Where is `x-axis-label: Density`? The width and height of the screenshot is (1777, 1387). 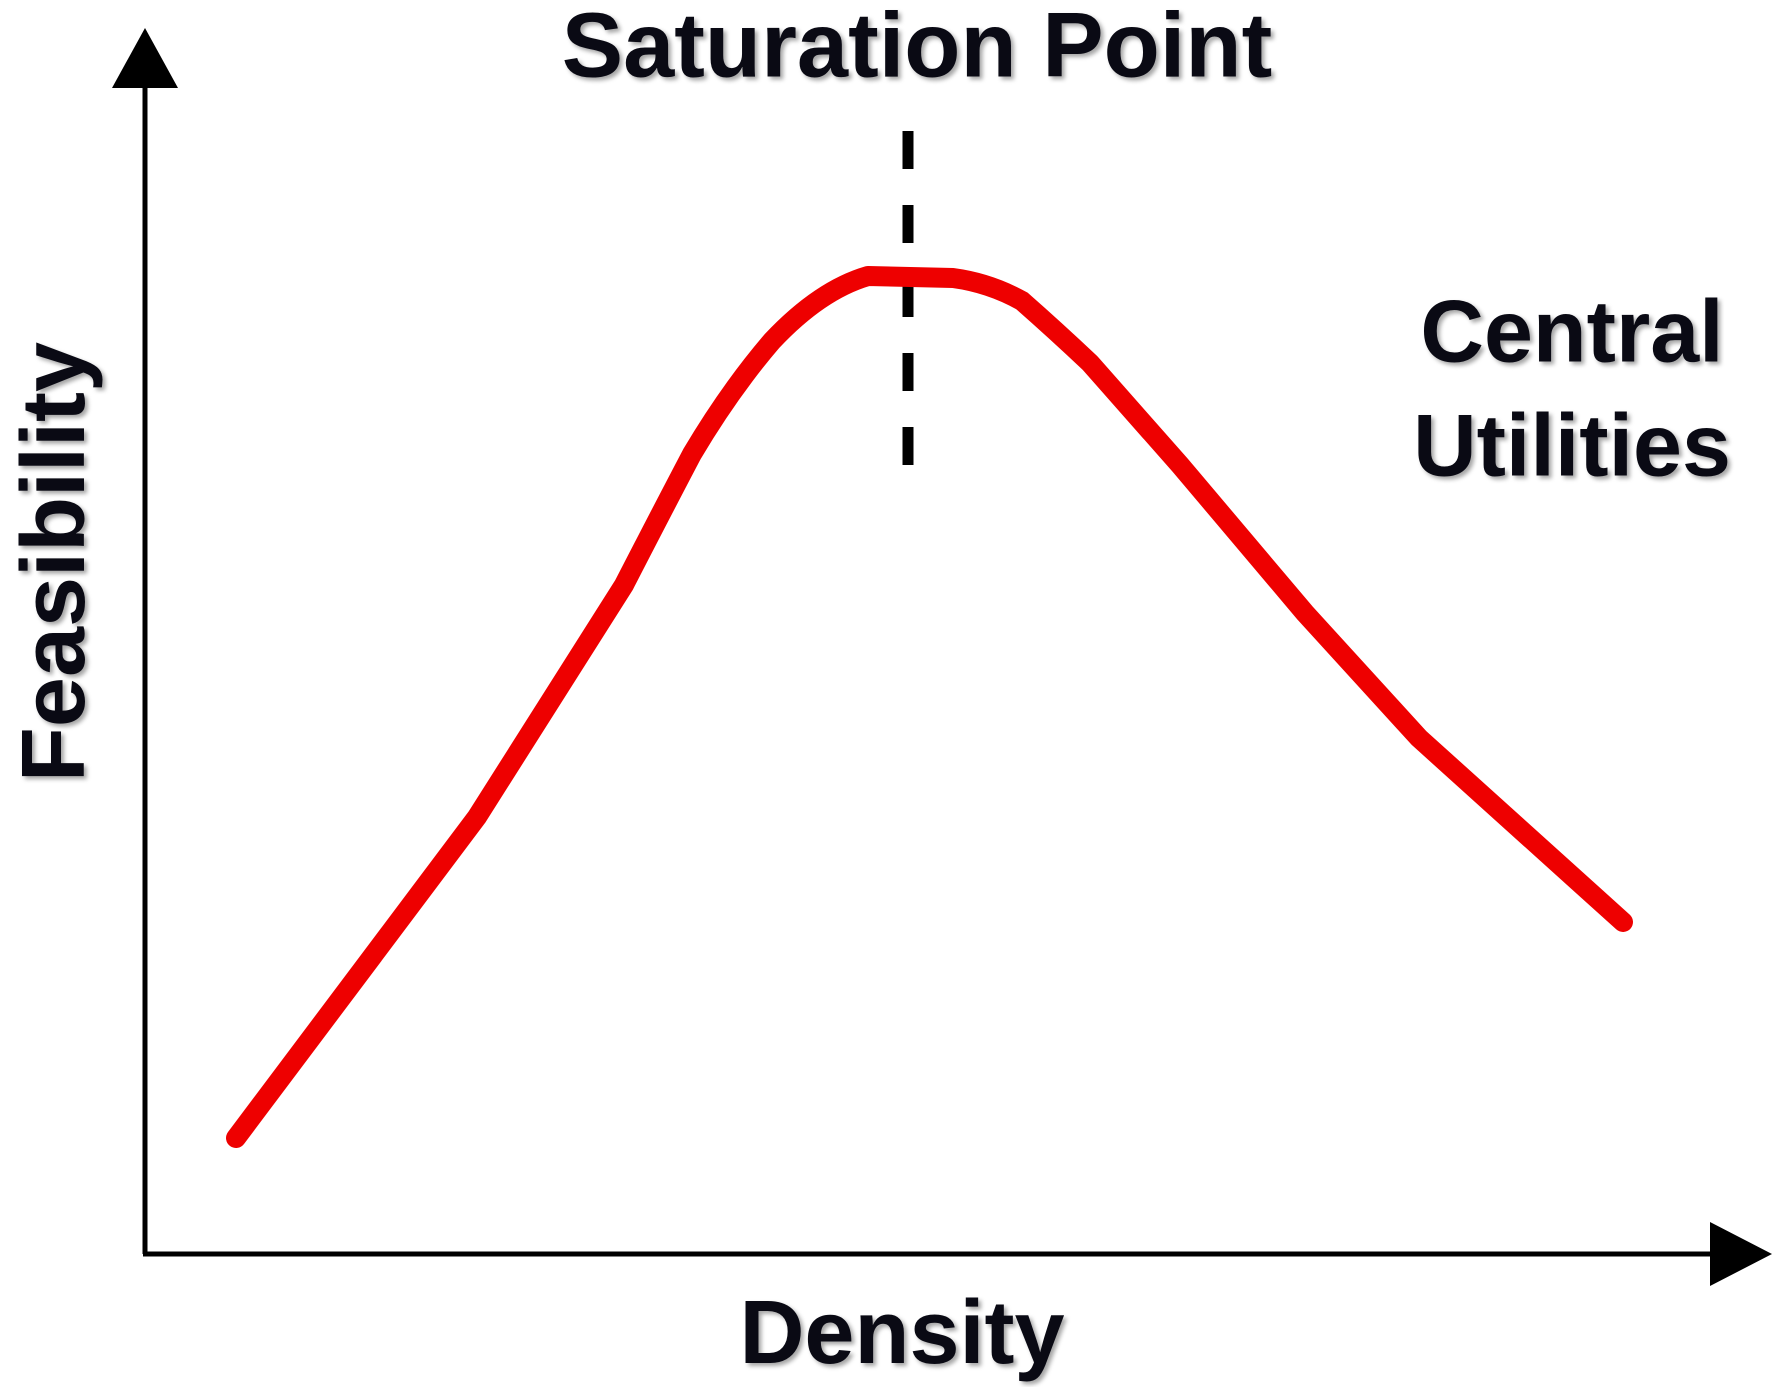 x-axis-label: Density is located at coordinates (901, 1333).